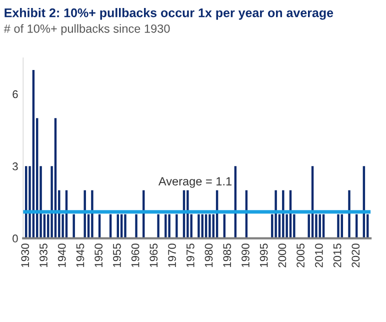  Describe the element at coordinates (44, 256) in the screenshot. I see `x-tick-label: 1935` at that location.